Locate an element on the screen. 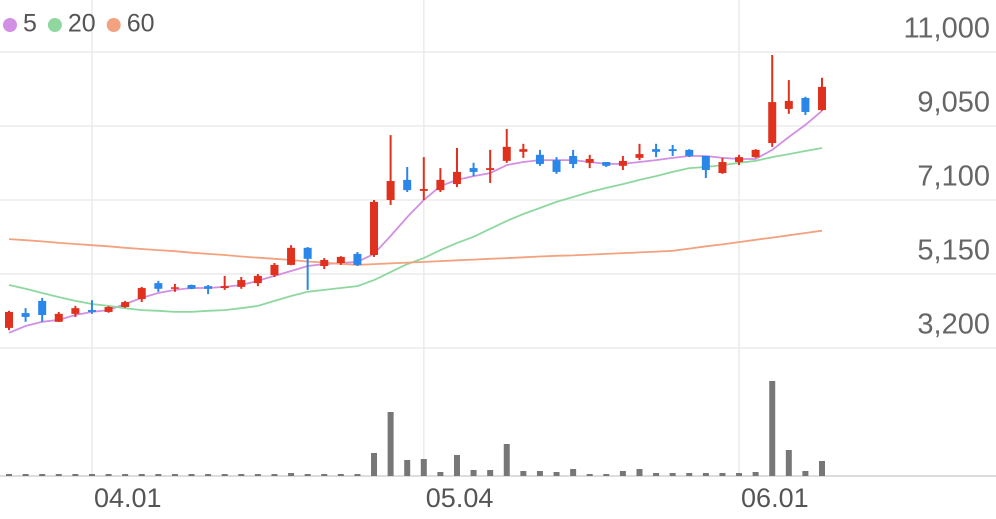 The image size is (996, 519). legend-label: 20 is located at coordinates (82, 24).